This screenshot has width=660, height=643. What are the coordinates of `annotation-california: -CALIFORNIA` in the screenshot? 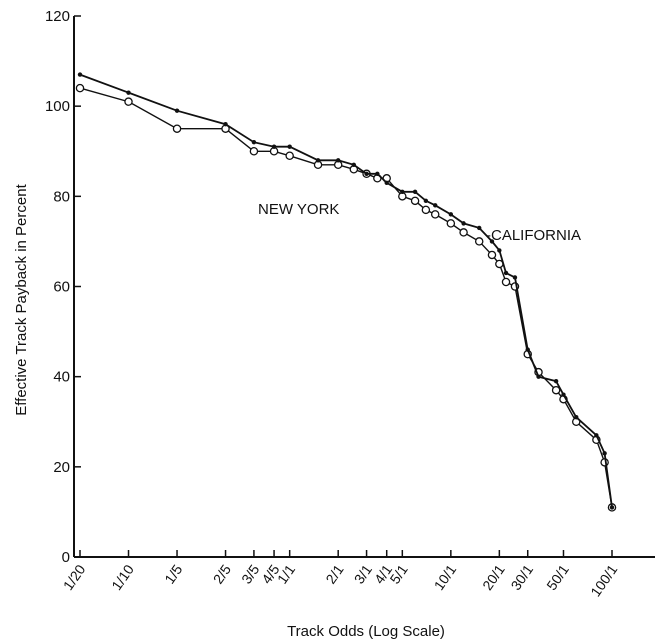 It's located at (533, 235).